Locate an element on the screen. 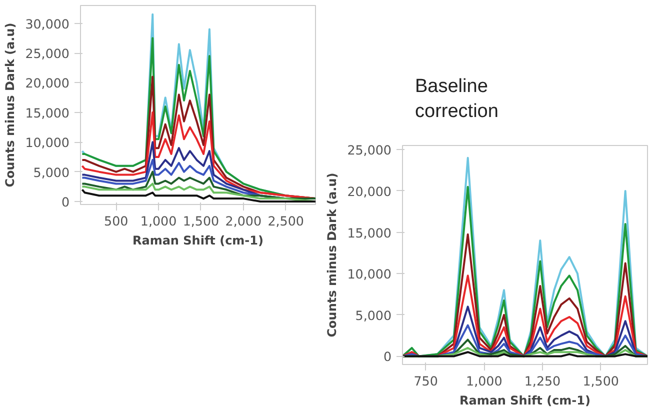 The image size is (655, 410). x-tick-label: 1,250 is located at coordinates (542, 381).